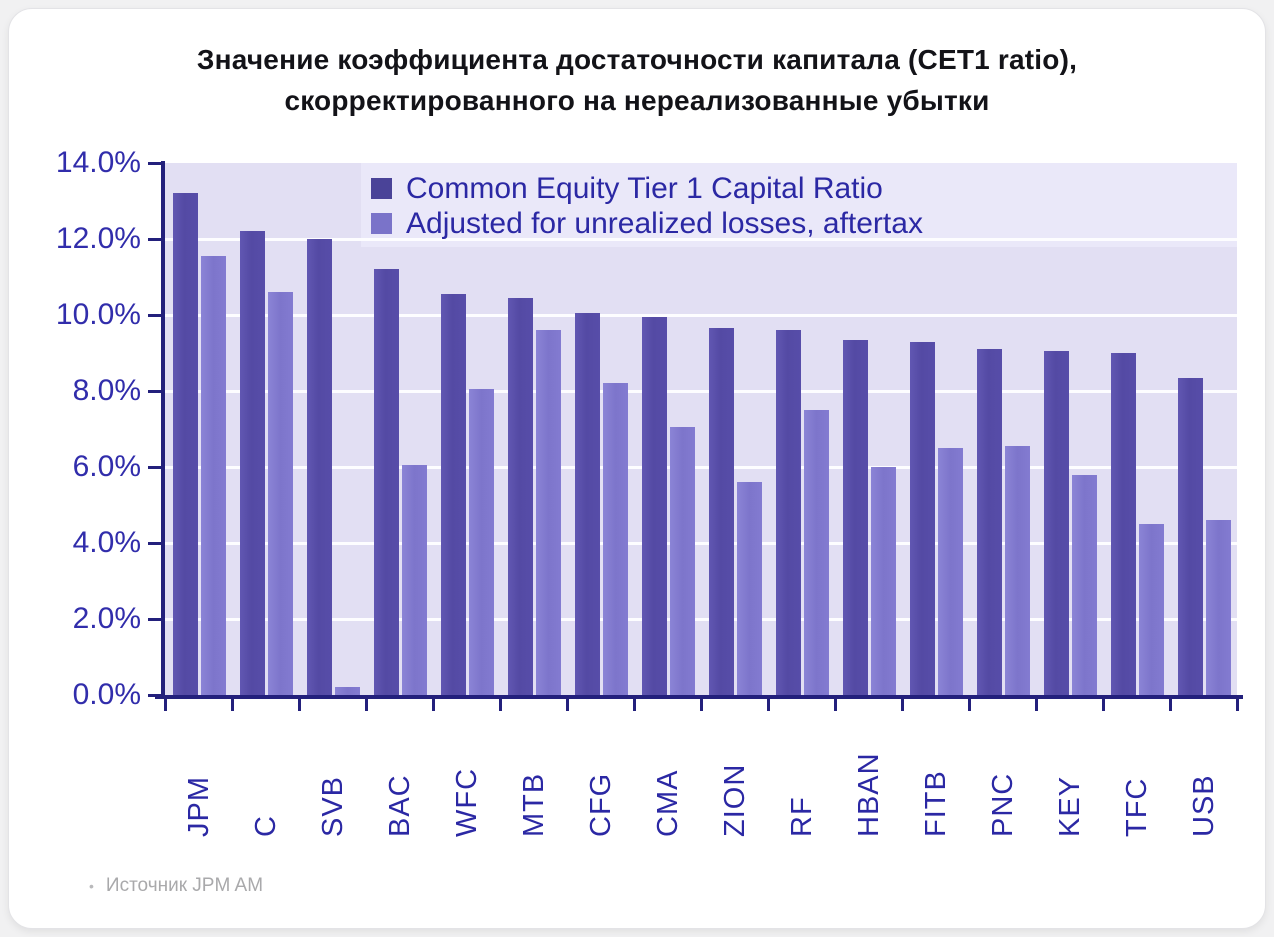 This screenshot has width=1274, height=937. What do you see at coordinates (654, 505) in the screenshot?
I see `bar-cma-cet1` at bounding box center [654, 505].